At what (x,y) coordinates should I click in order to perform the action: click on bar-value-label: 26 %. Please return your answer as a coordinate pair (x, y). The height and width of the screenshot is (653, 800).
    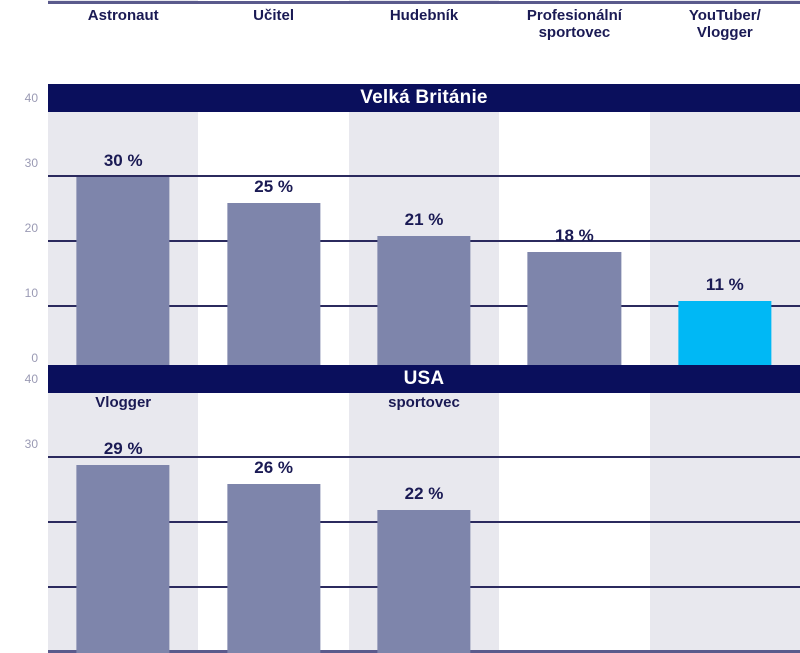
    Looking at the image, I should click on (273, 468).